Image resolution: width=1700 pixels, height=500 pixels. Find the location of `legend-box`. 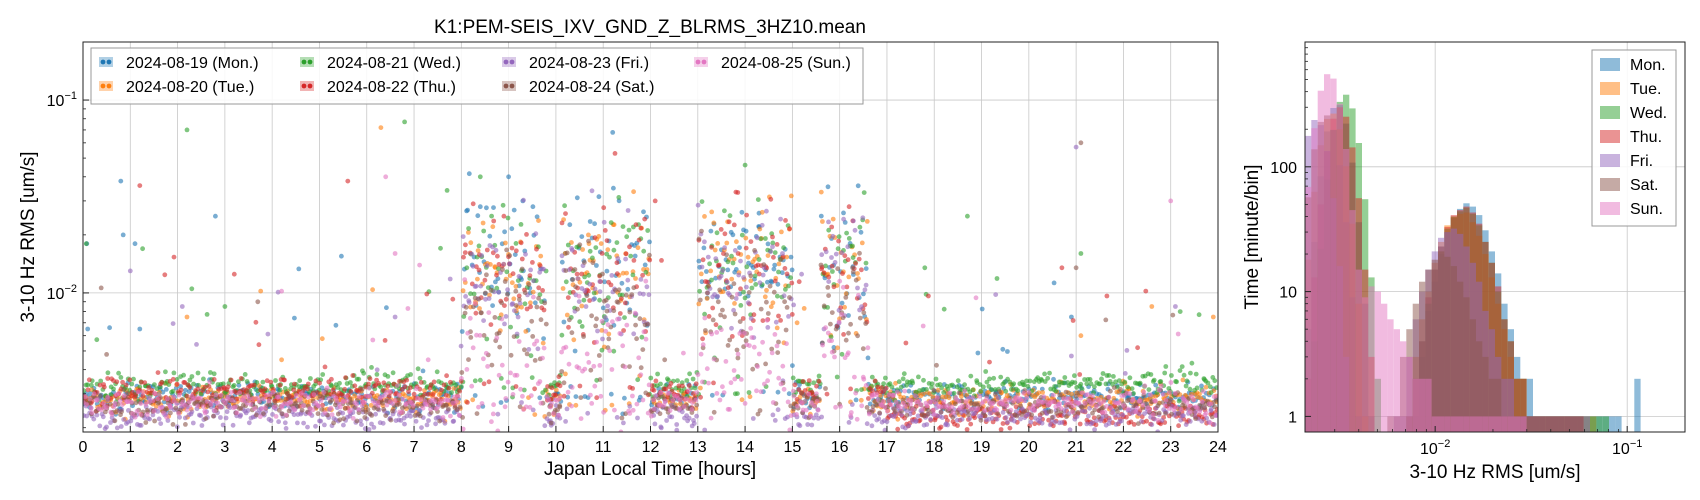

legend-box is located at coordinates (477, 76).